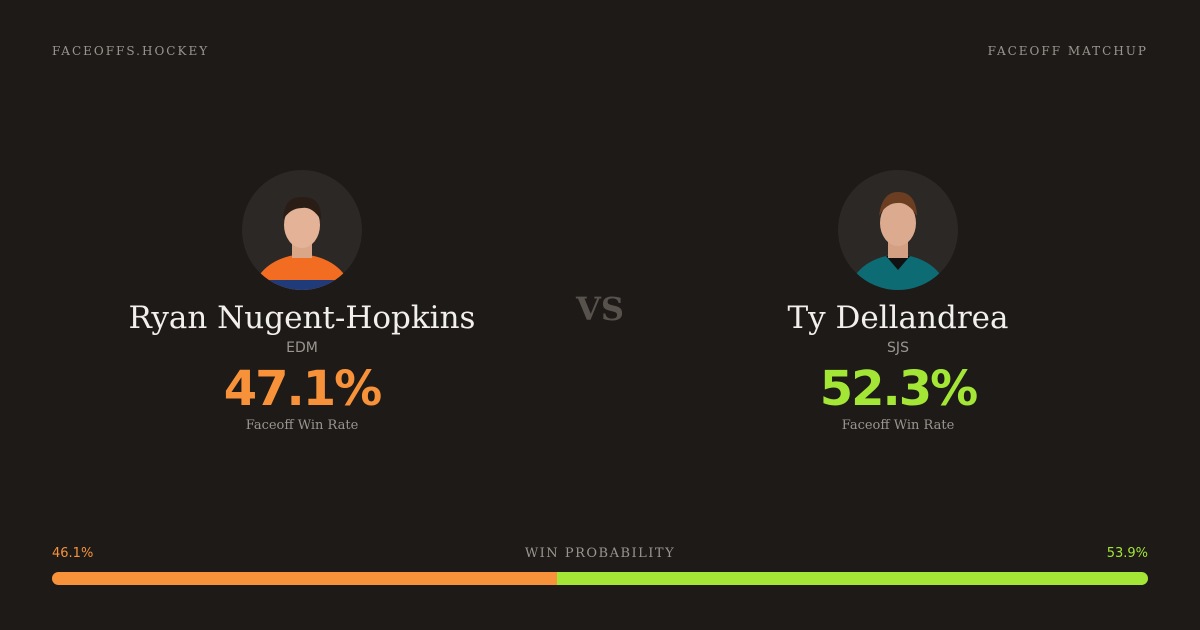  What do you see at coordinates (73, 553) in the screenshot?
I see `probability-value: 46.1%` at bounding box center [73, 553].